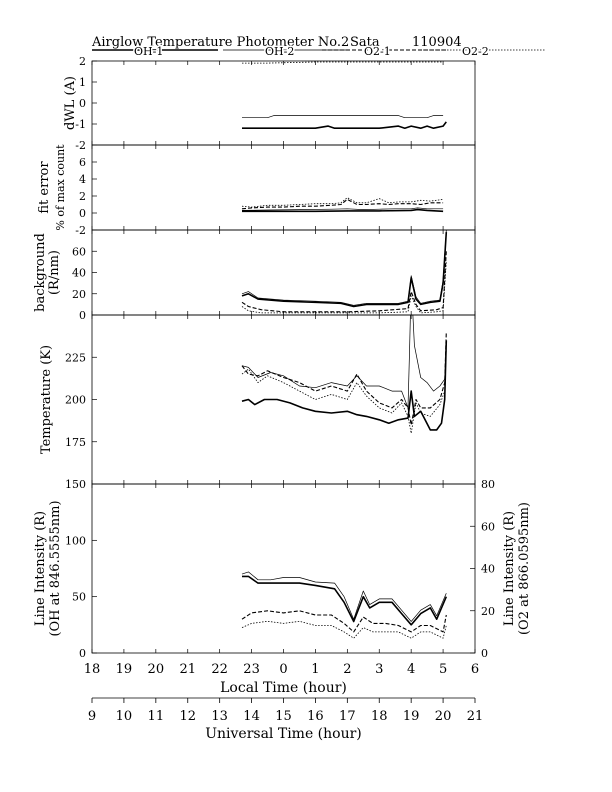 This screenshot has height=792, width=612. Describe the element at coordinates (70, 103) in the screenshot. I see `y-axis-label: dWL (A)` at that location.